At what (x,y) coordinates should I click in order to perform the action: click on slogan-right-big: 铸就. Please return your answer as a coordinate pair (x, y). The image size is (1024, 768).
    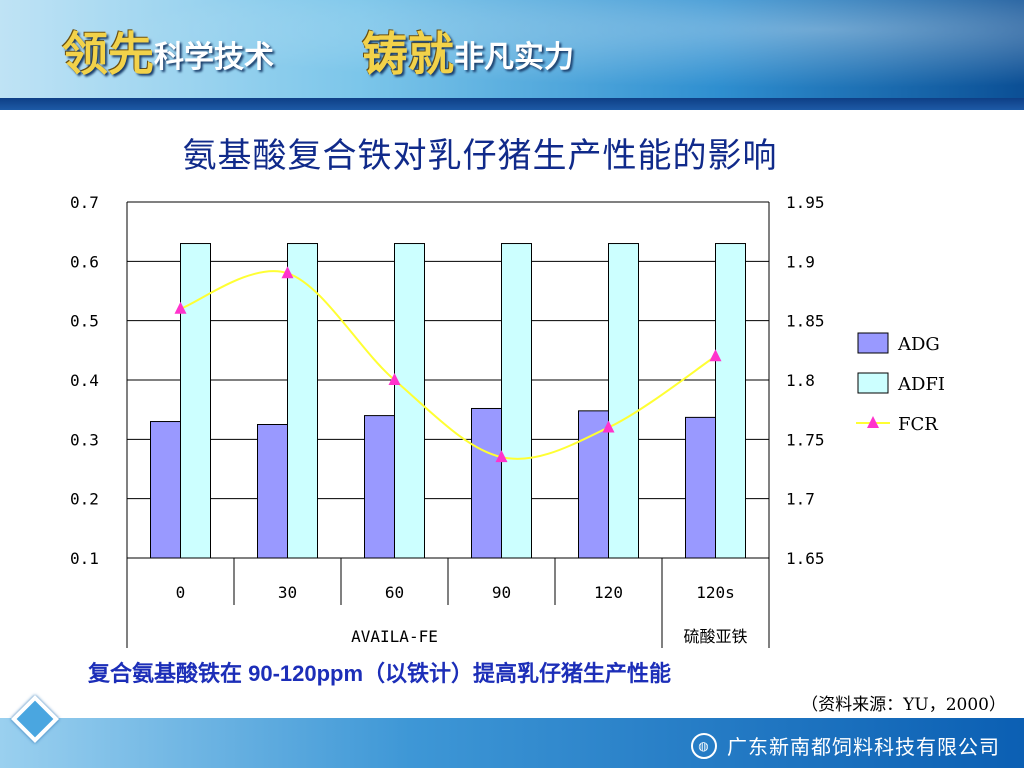
    Looking at the image, I should click on (408, 54).